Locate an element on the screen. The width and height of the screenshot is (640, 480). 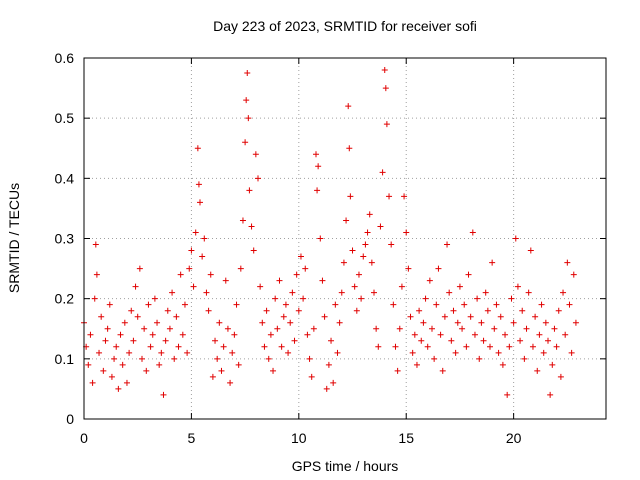
y-tick-label: 0.1 is located at coordinates (65, 359).